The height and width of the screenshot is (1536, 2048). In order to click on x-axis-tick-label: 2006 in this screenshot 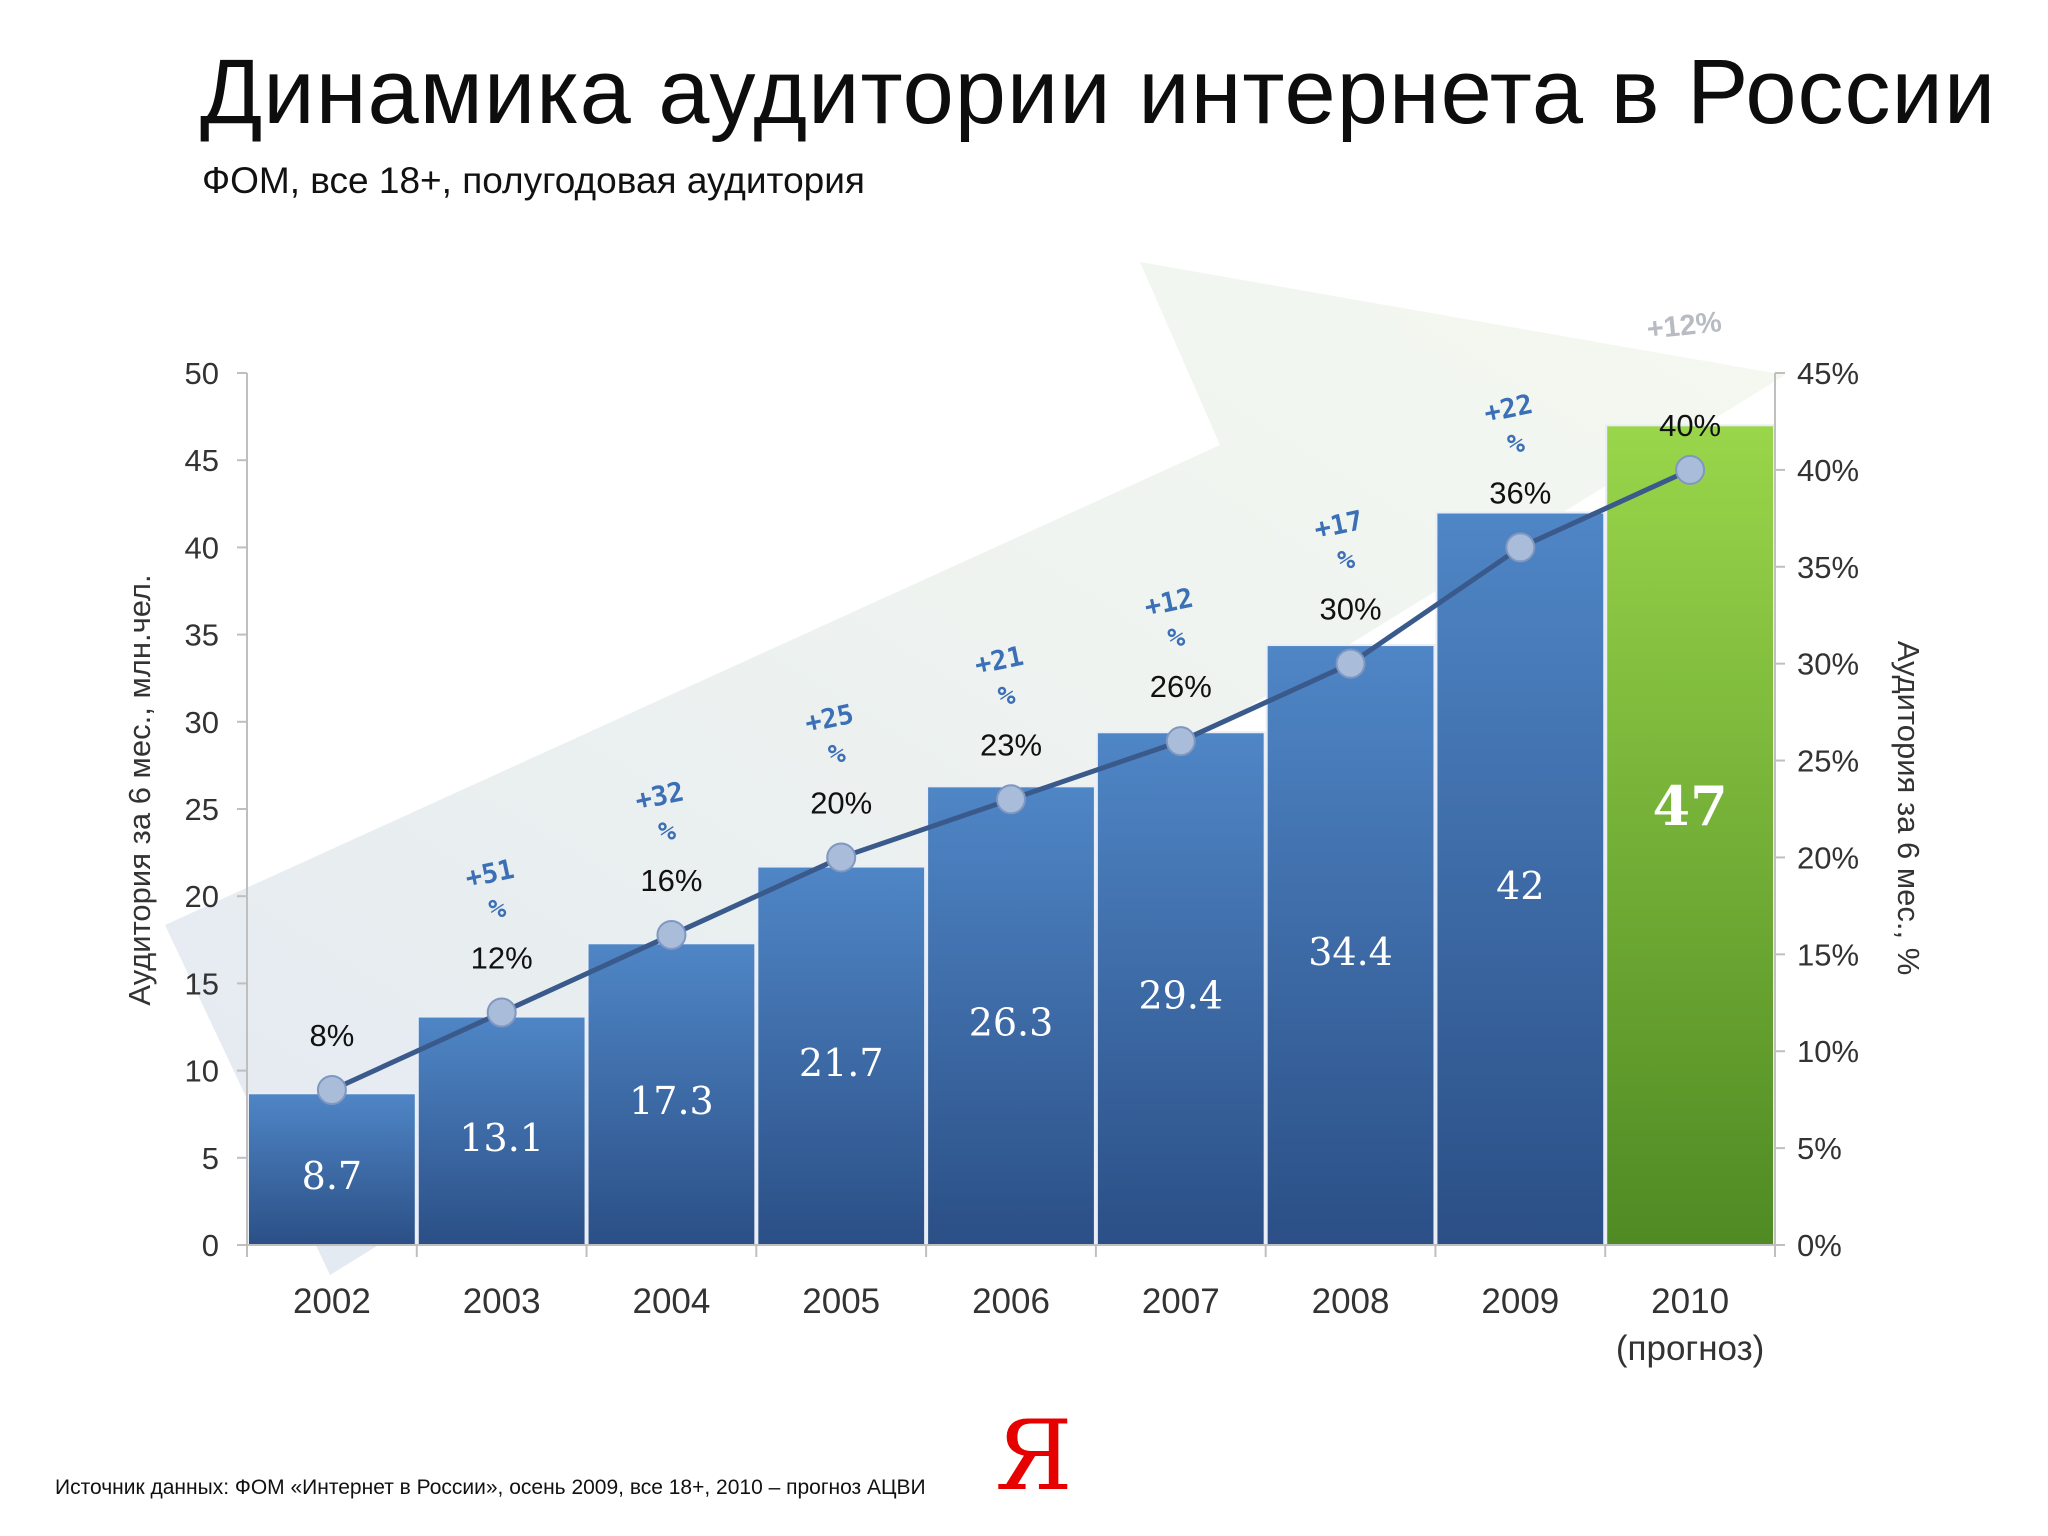, I will do `click(1011, 1301)`.